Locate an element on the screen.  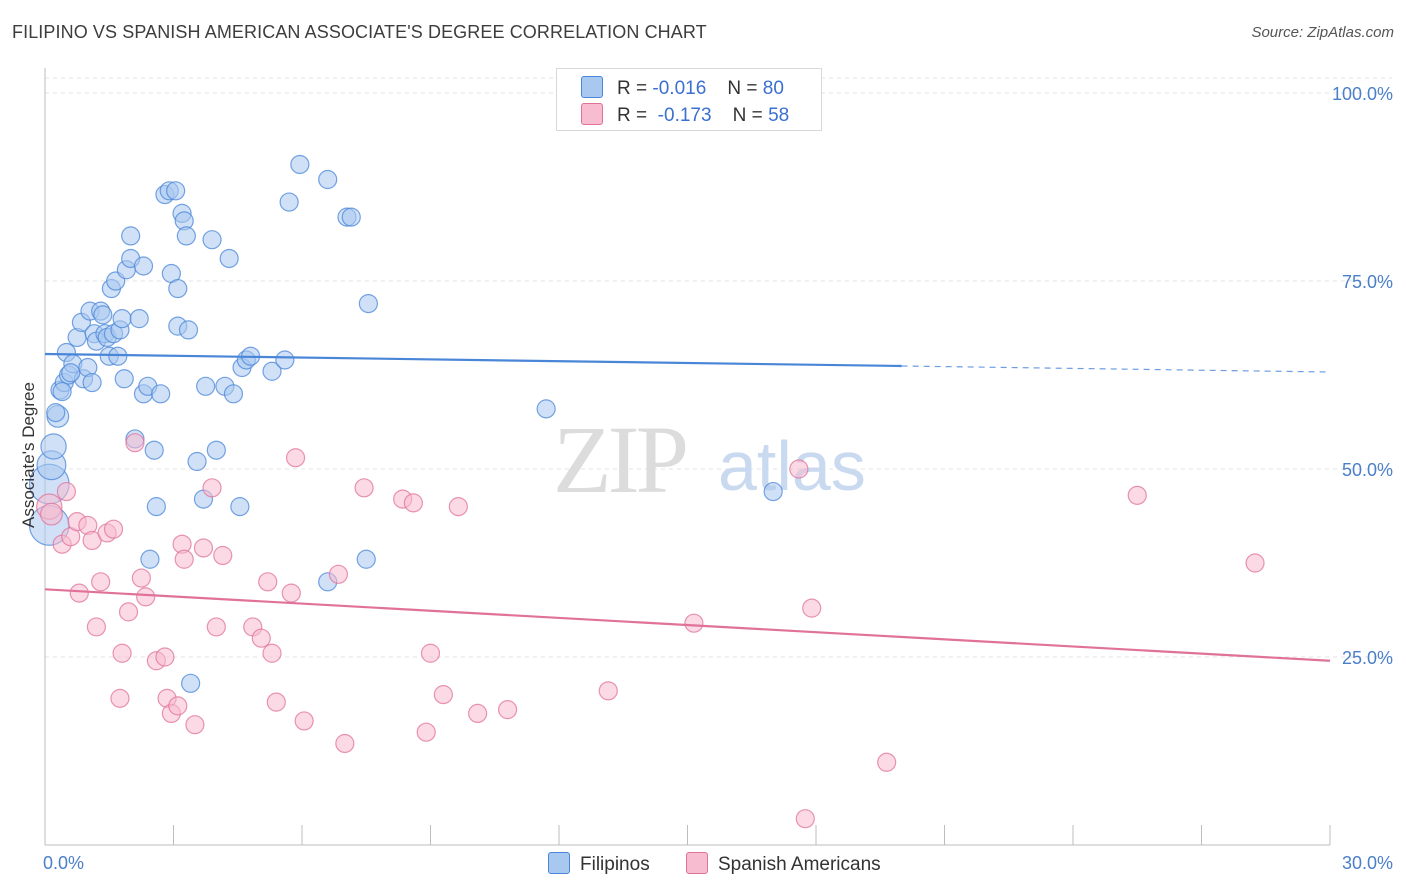
trend-extension-filipinos is located at coordinates (1116, 369).